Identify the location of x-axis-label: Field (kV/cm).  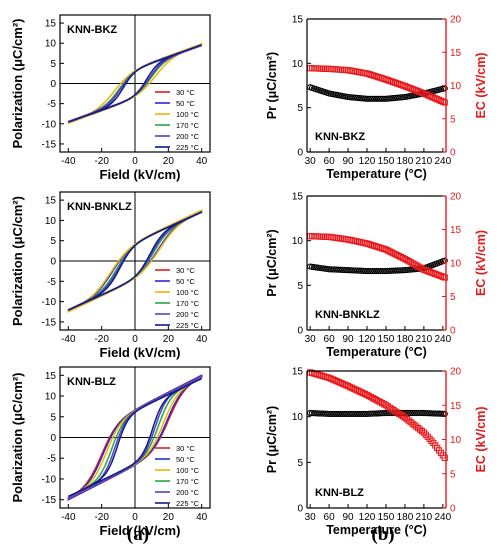
(140, 174).